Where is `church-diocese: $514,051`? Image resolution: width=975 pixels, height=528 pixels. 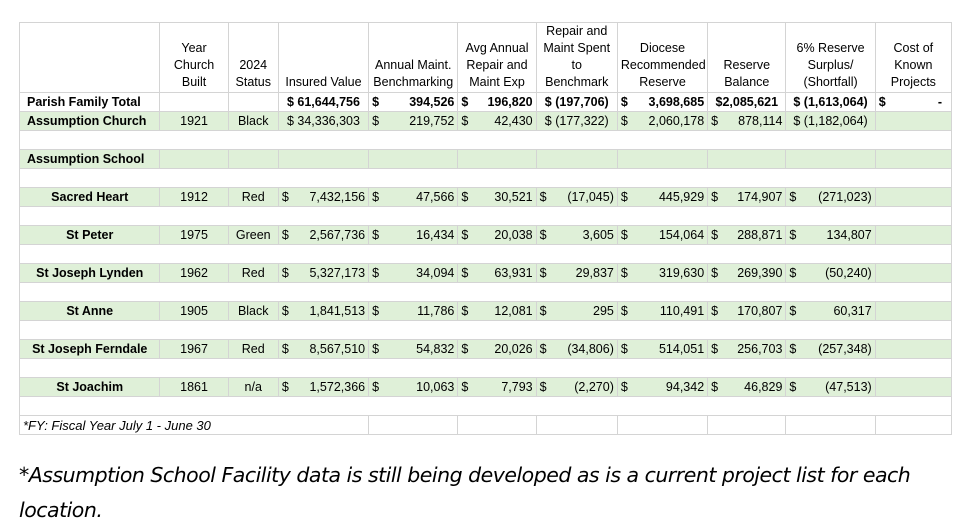 church-diocese: $514,051 is located at coordinates (662, 349).